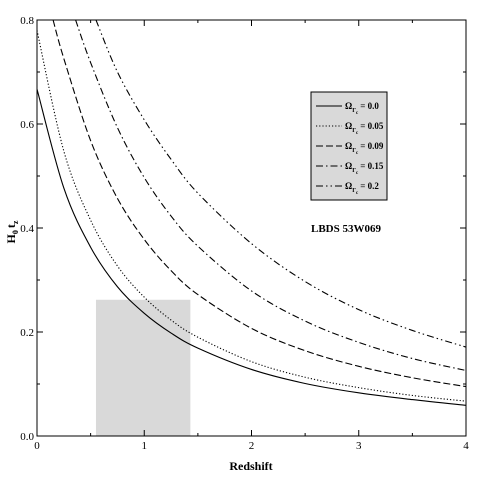 The width and height of the screenshot is (485, 485). I want to click on legend-box, so click(349, 146).